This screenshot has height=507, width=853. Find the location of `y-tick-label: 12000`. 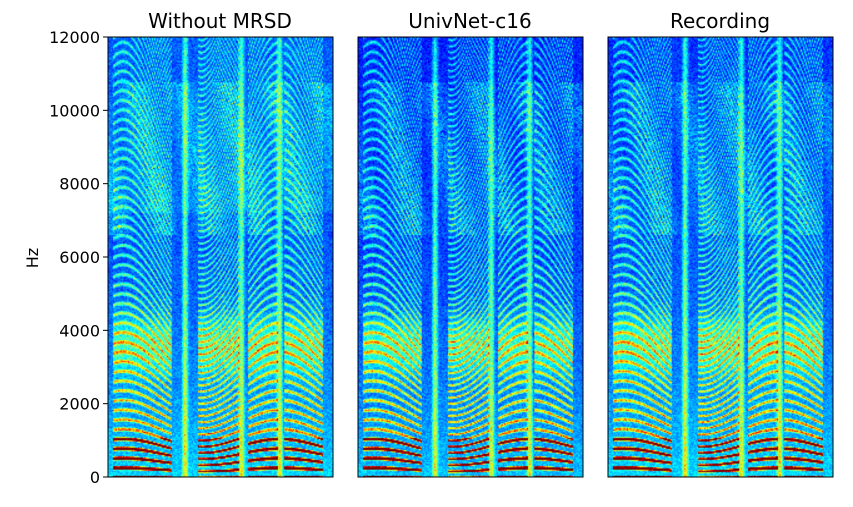

y-tick-label: 12000 is located at coordinates (74, 37).